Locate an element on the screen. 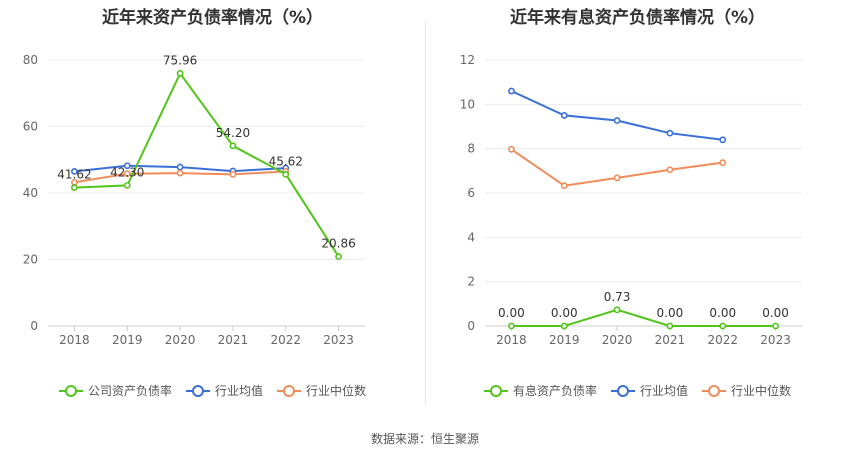 The height and width of the screenshot is (459, 850). y-tick-label: 60 is located at coordinates (30, 127).